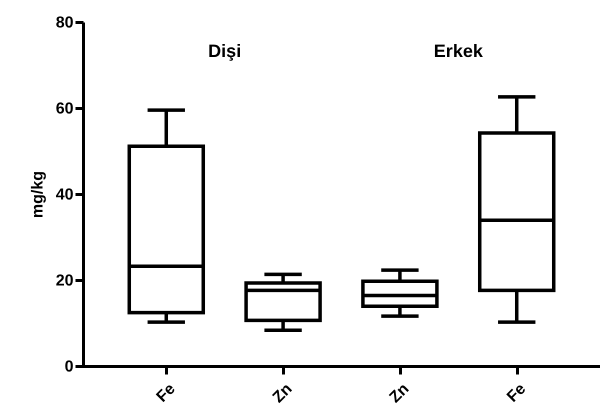 The width and height of the screenshot is (600, 419). I want to click on y-tick-label: 80, so click(65, 23).